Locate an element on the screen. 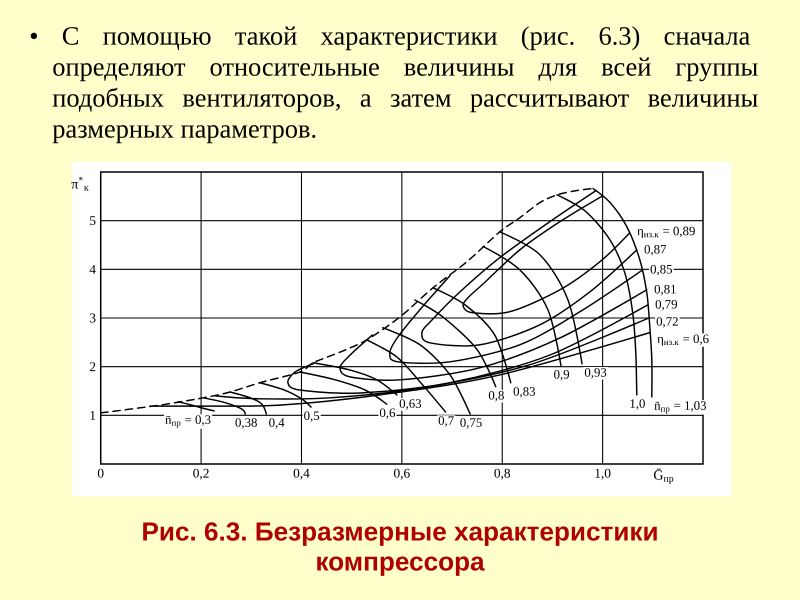 This screenshot has width=800, height=600. series-label: 0,8 is located at coordinates (496, 396).